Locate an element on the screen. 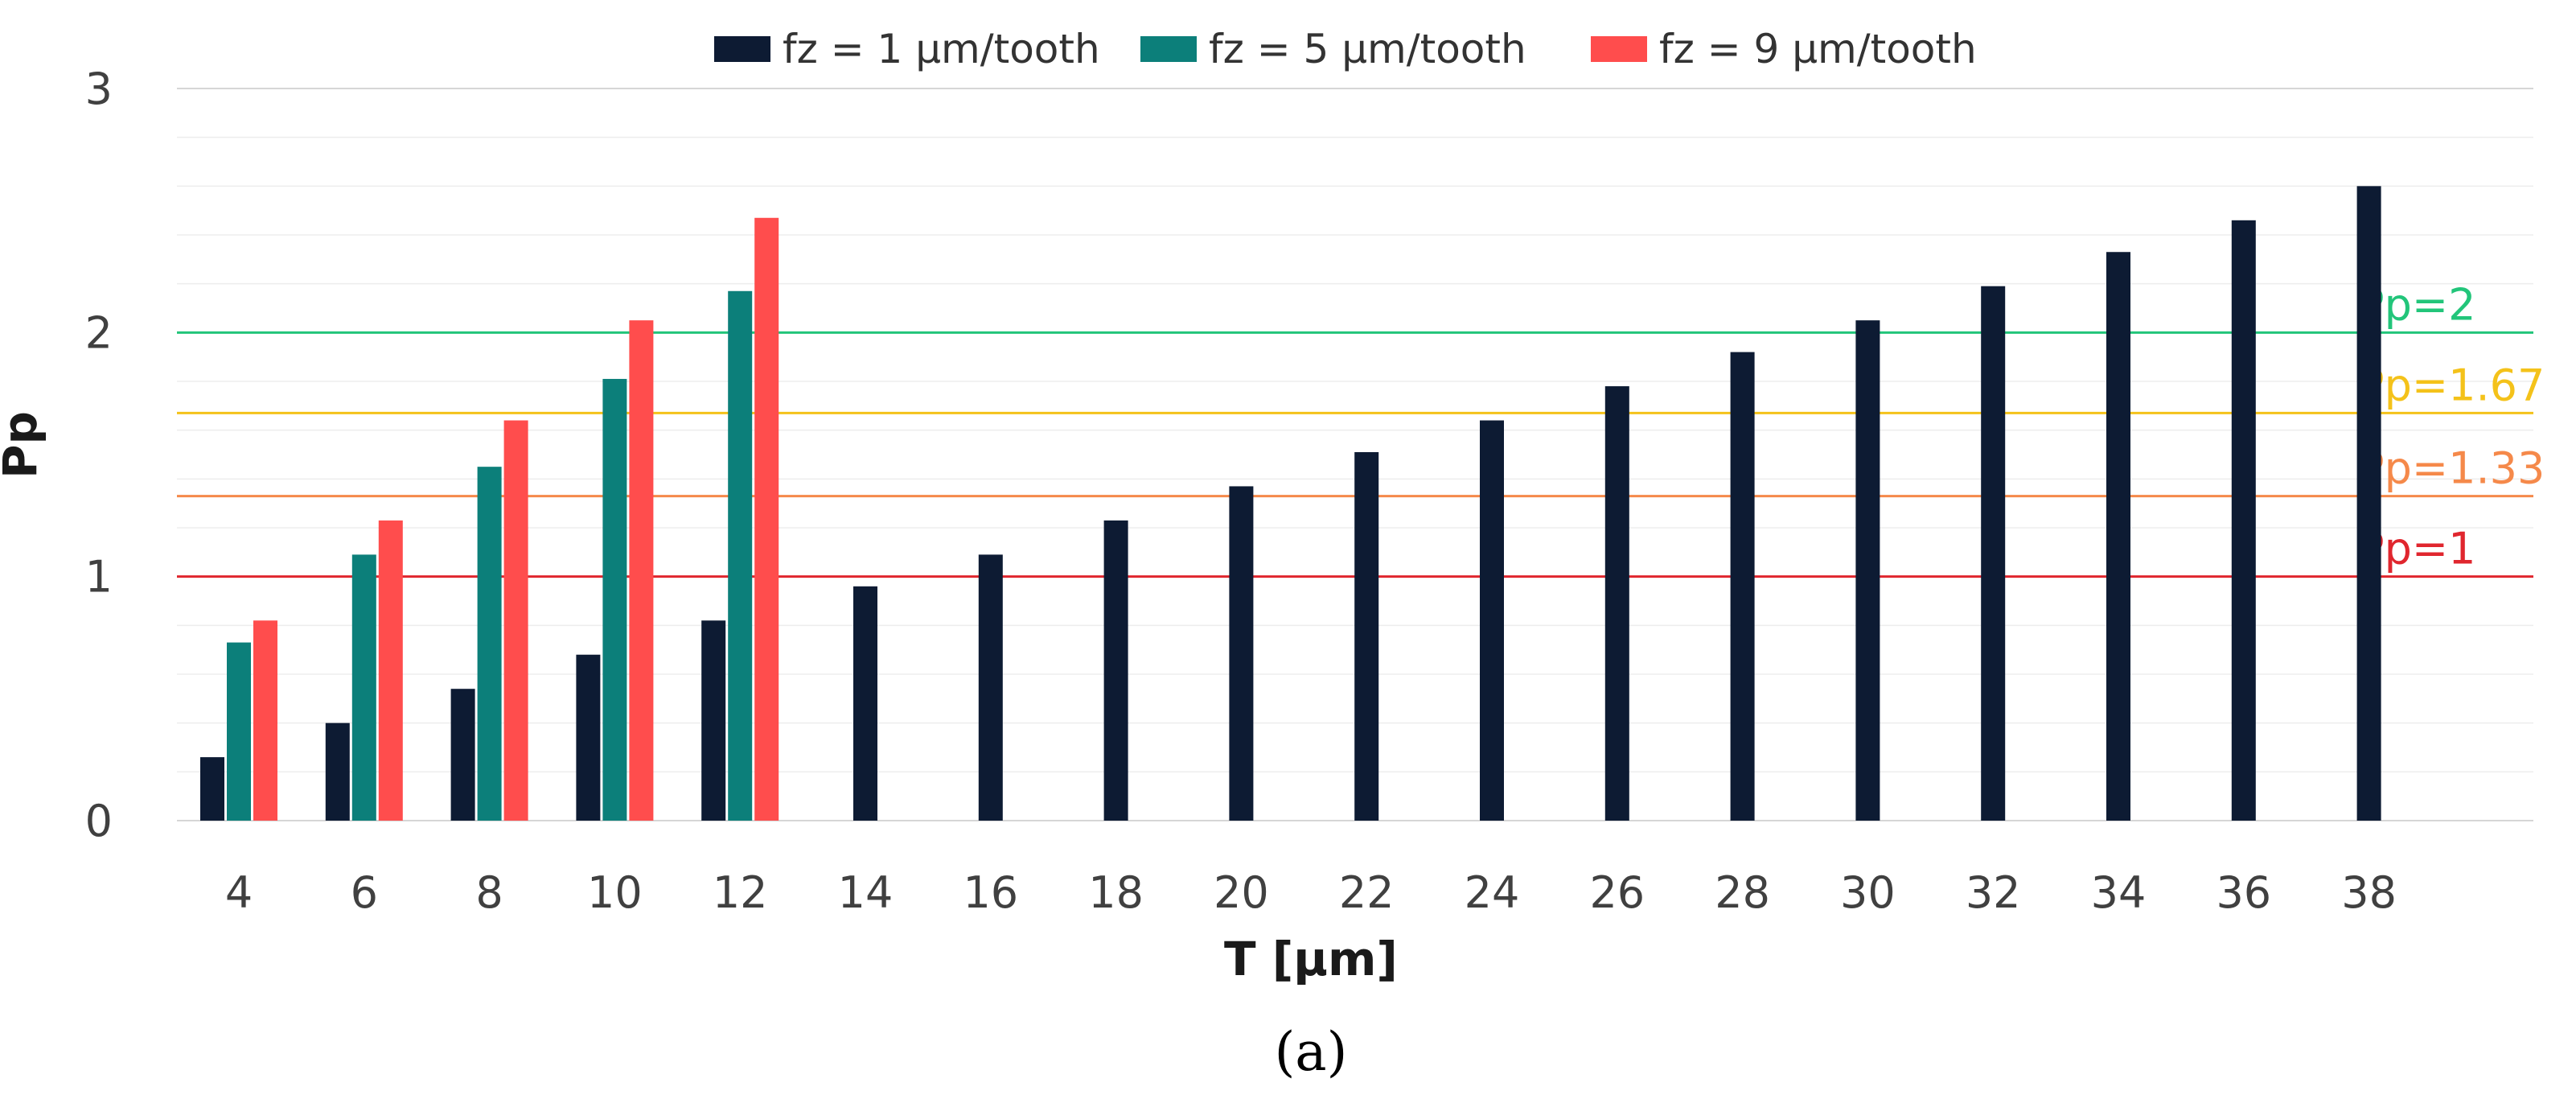  x-tick-label: 8 is located at coordinates (489, 892).